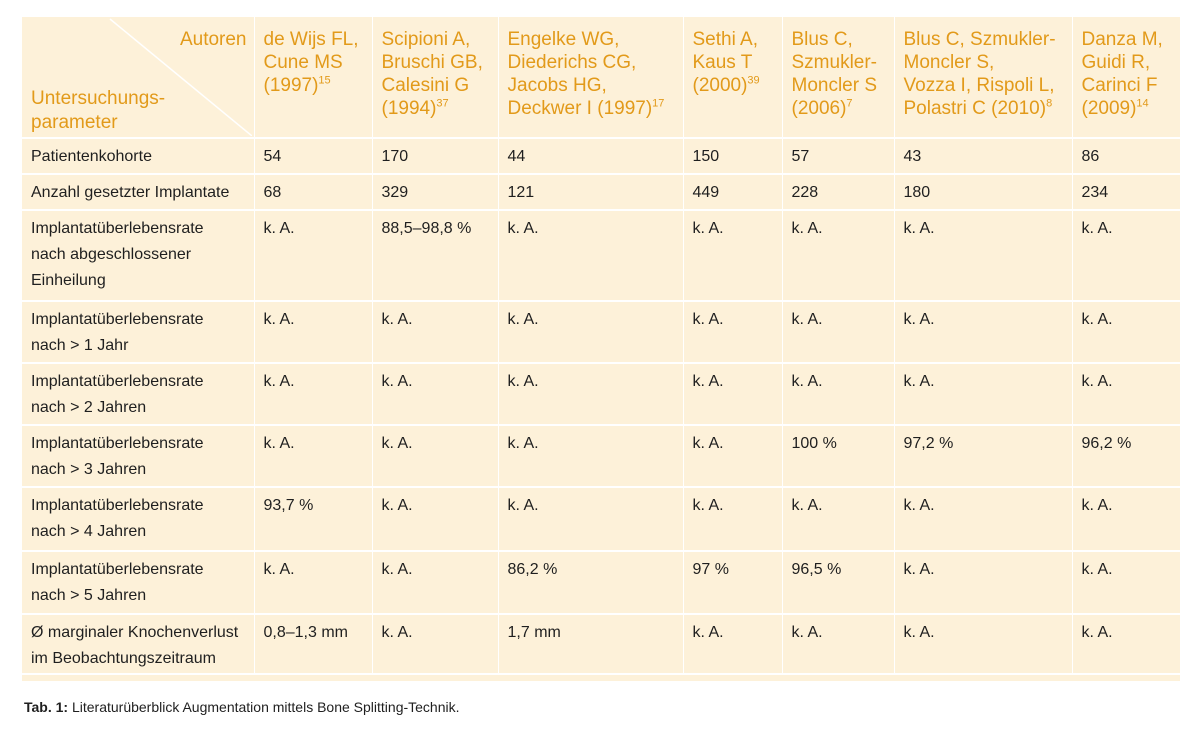 This screenshot has height=729, width=1200. Describe the element at coordinates (213, 39) in the screenshot. I see `corner-label-autoren: Autoren` at that location.